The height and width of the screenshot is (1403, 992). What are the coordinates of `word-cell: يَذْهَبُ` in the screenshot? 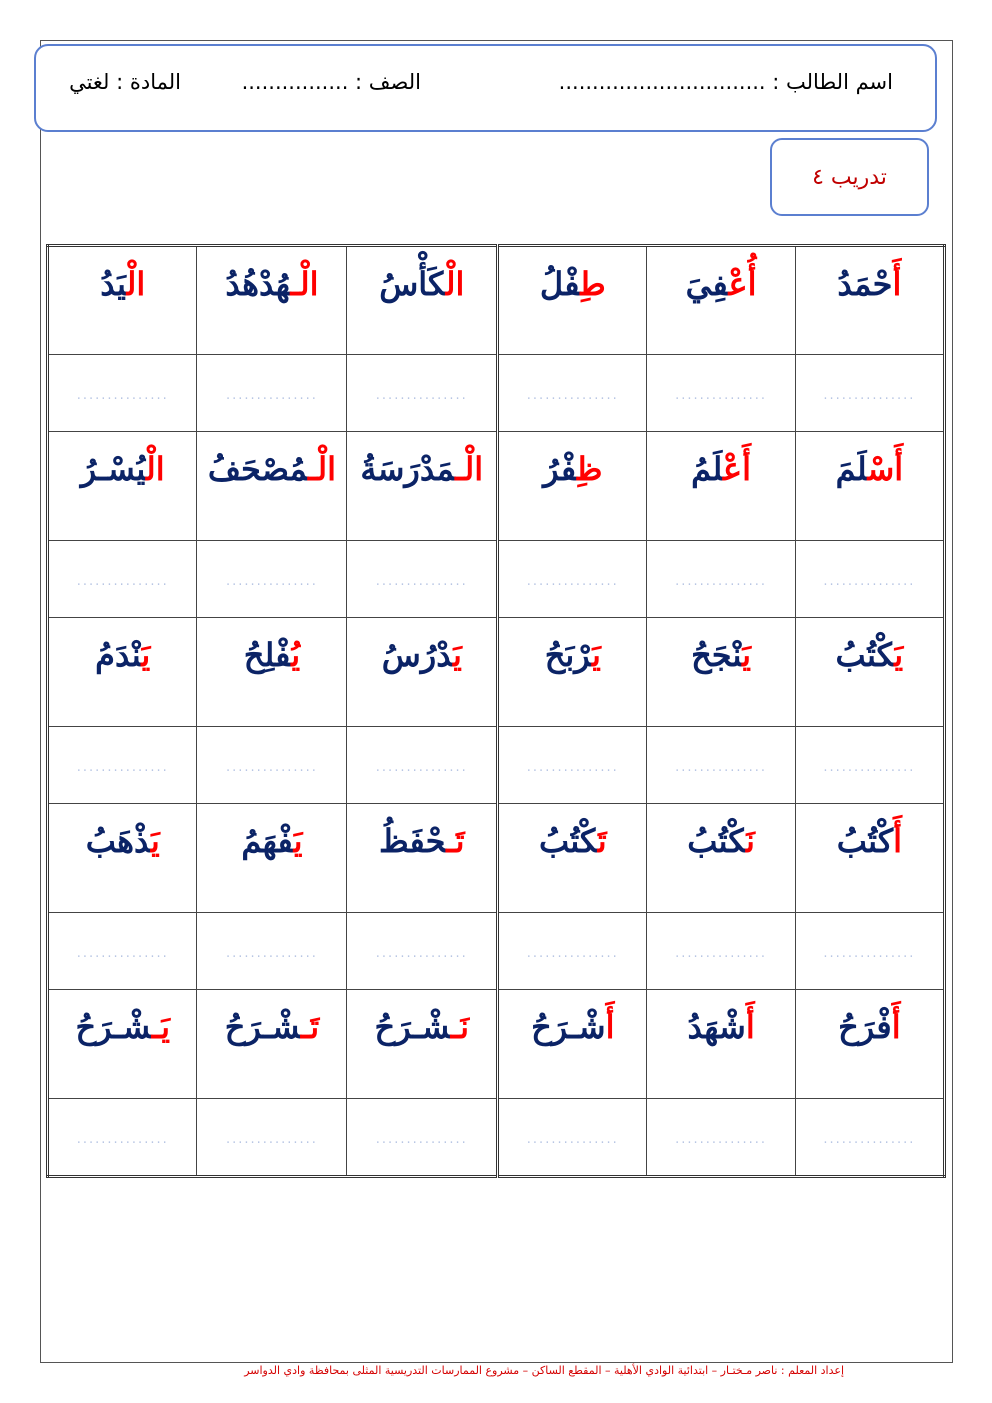 It's located at (122, 858).